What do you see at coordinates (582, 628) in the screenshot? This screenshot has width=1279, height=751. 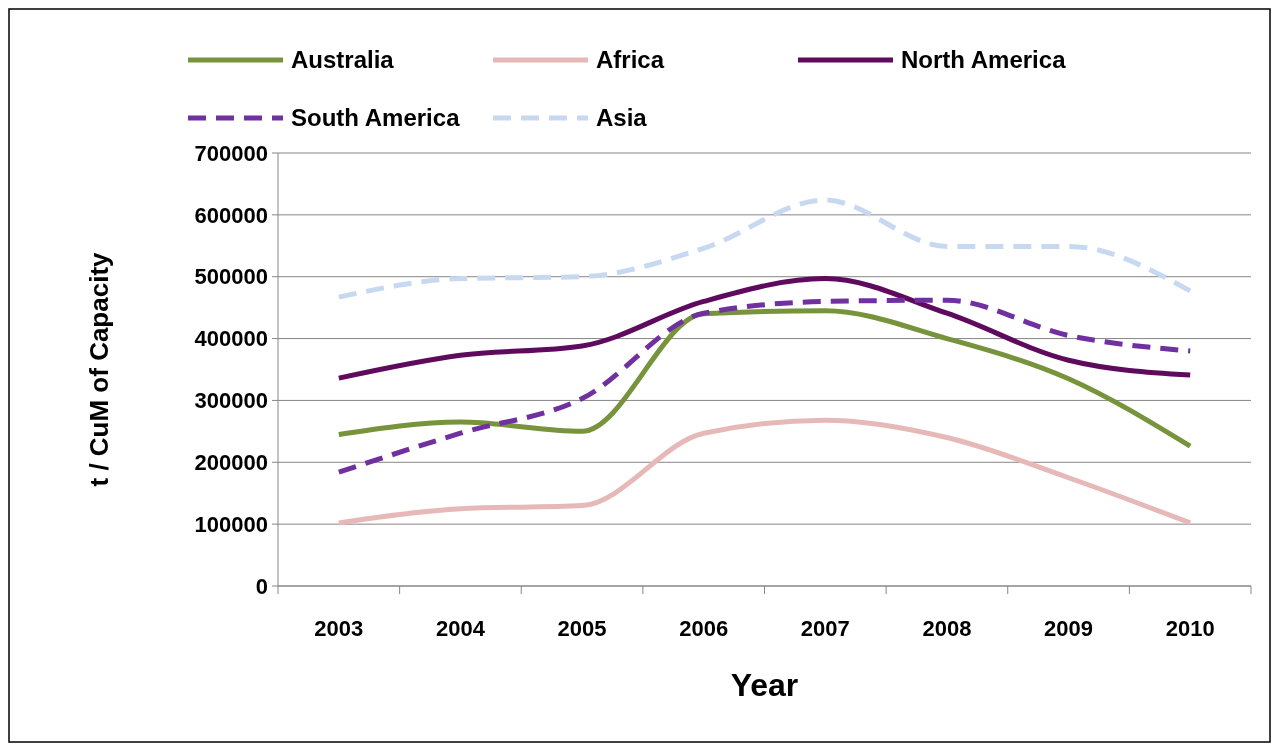 I see `x-tick-label: 2005` at bounding box center [582, 628].